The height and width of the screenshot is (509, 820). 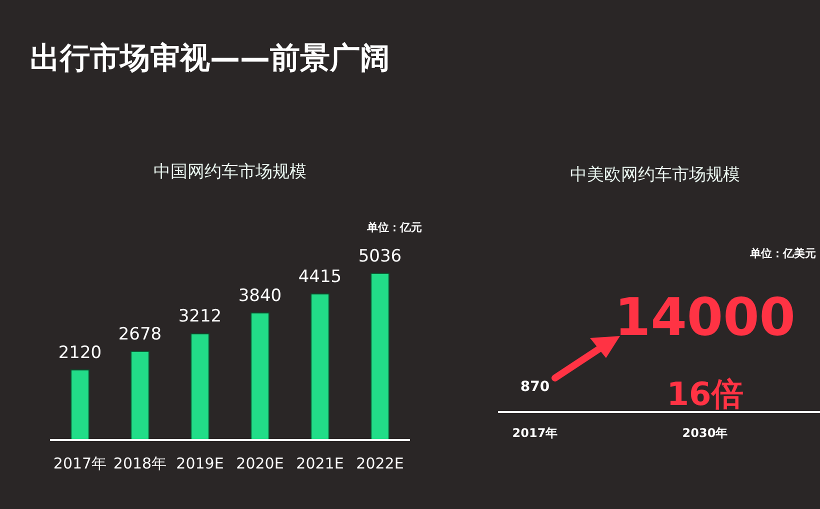 What do you see at coordinates (705, 433) in the screenshot?
I see `category-label: 2030年` at bounding box center [705, 433].